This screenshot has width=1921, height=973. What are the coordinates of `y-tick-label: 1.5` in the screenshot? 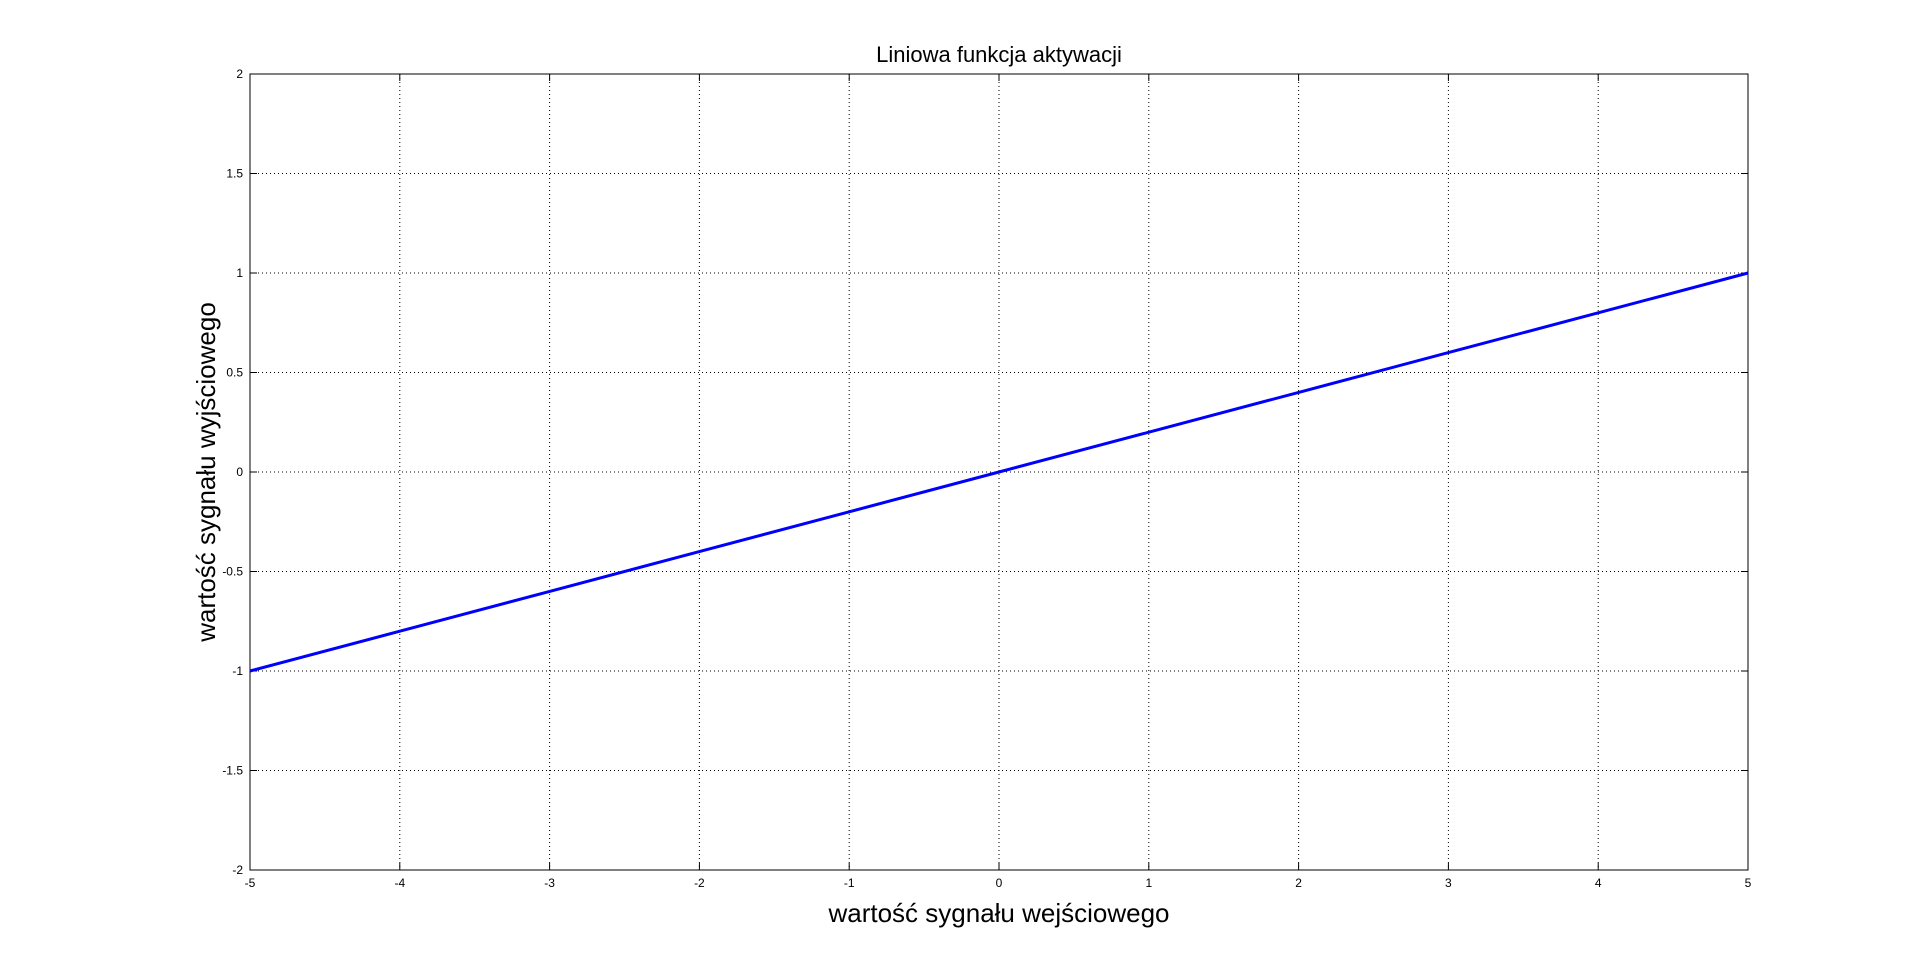 It's located at (234, 174).